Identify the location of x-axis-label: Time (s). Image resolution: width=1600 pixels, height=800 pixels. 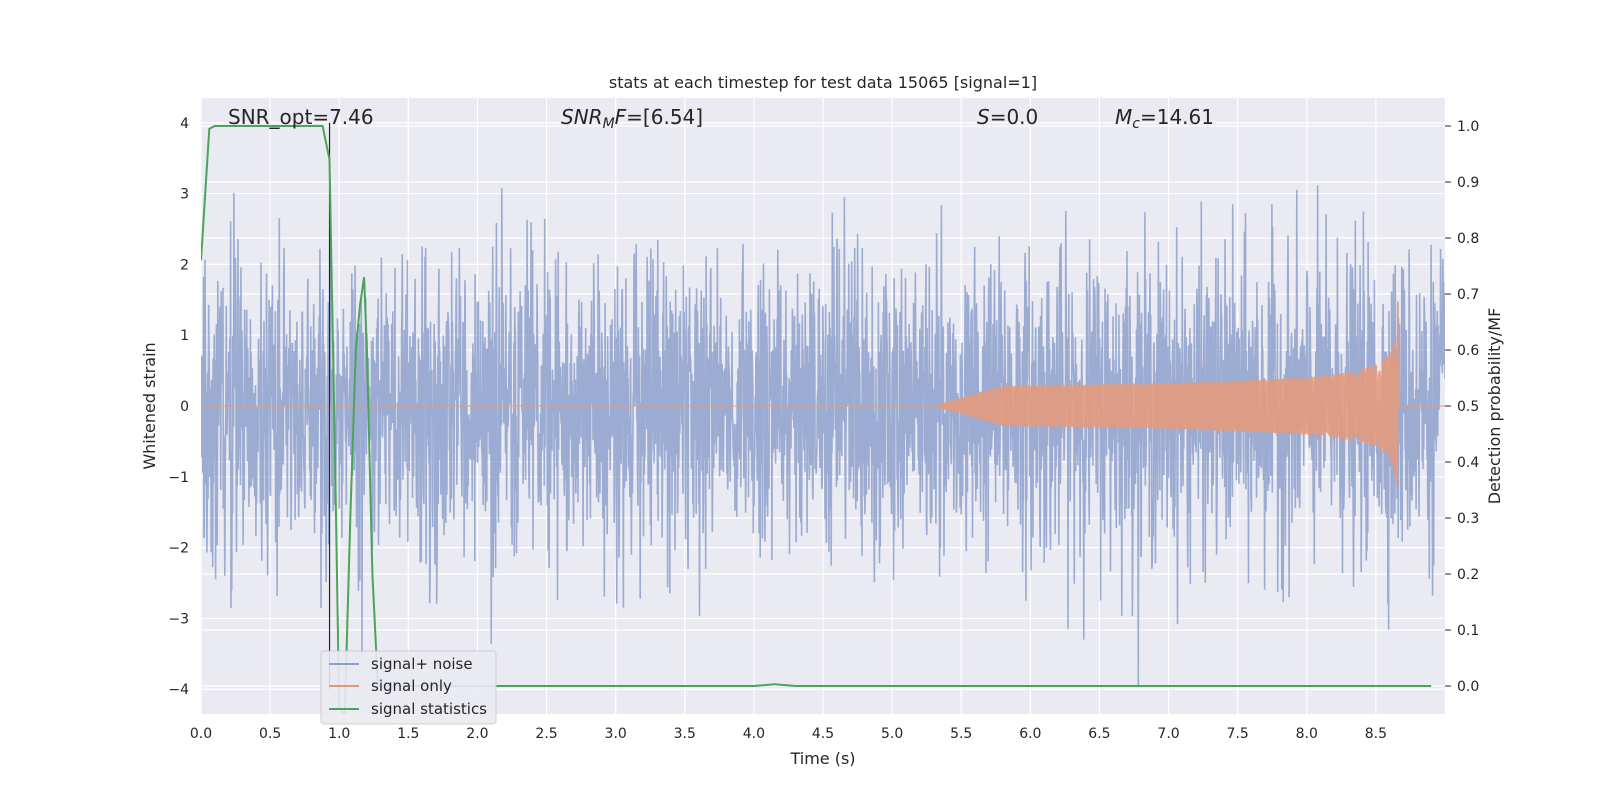
(822, 758).